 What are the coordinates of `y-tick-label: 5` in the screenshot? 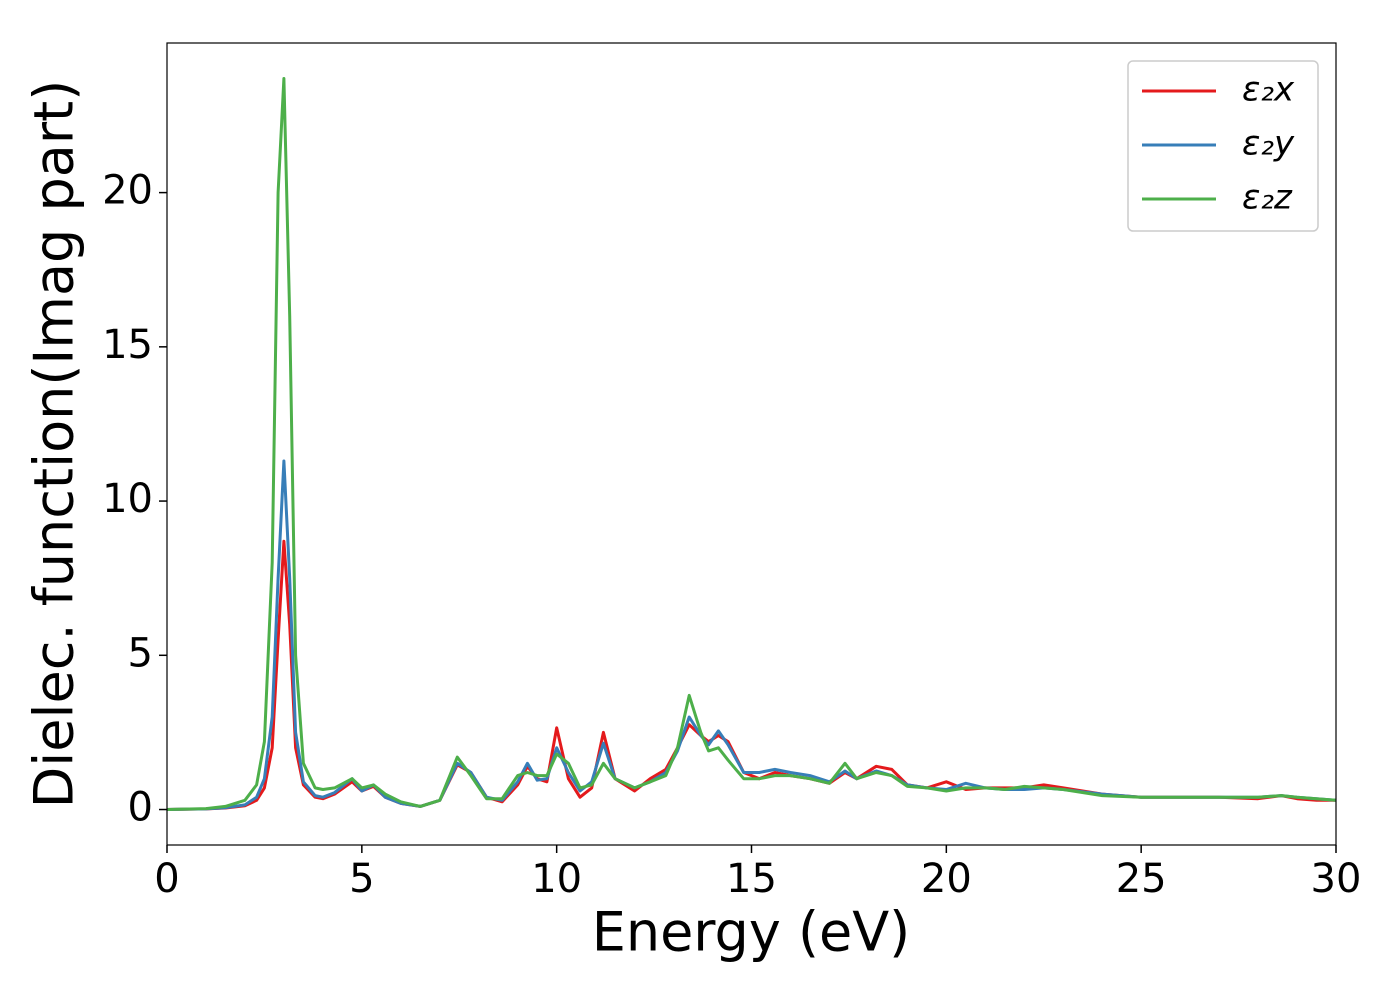 It's located at (140, 653).